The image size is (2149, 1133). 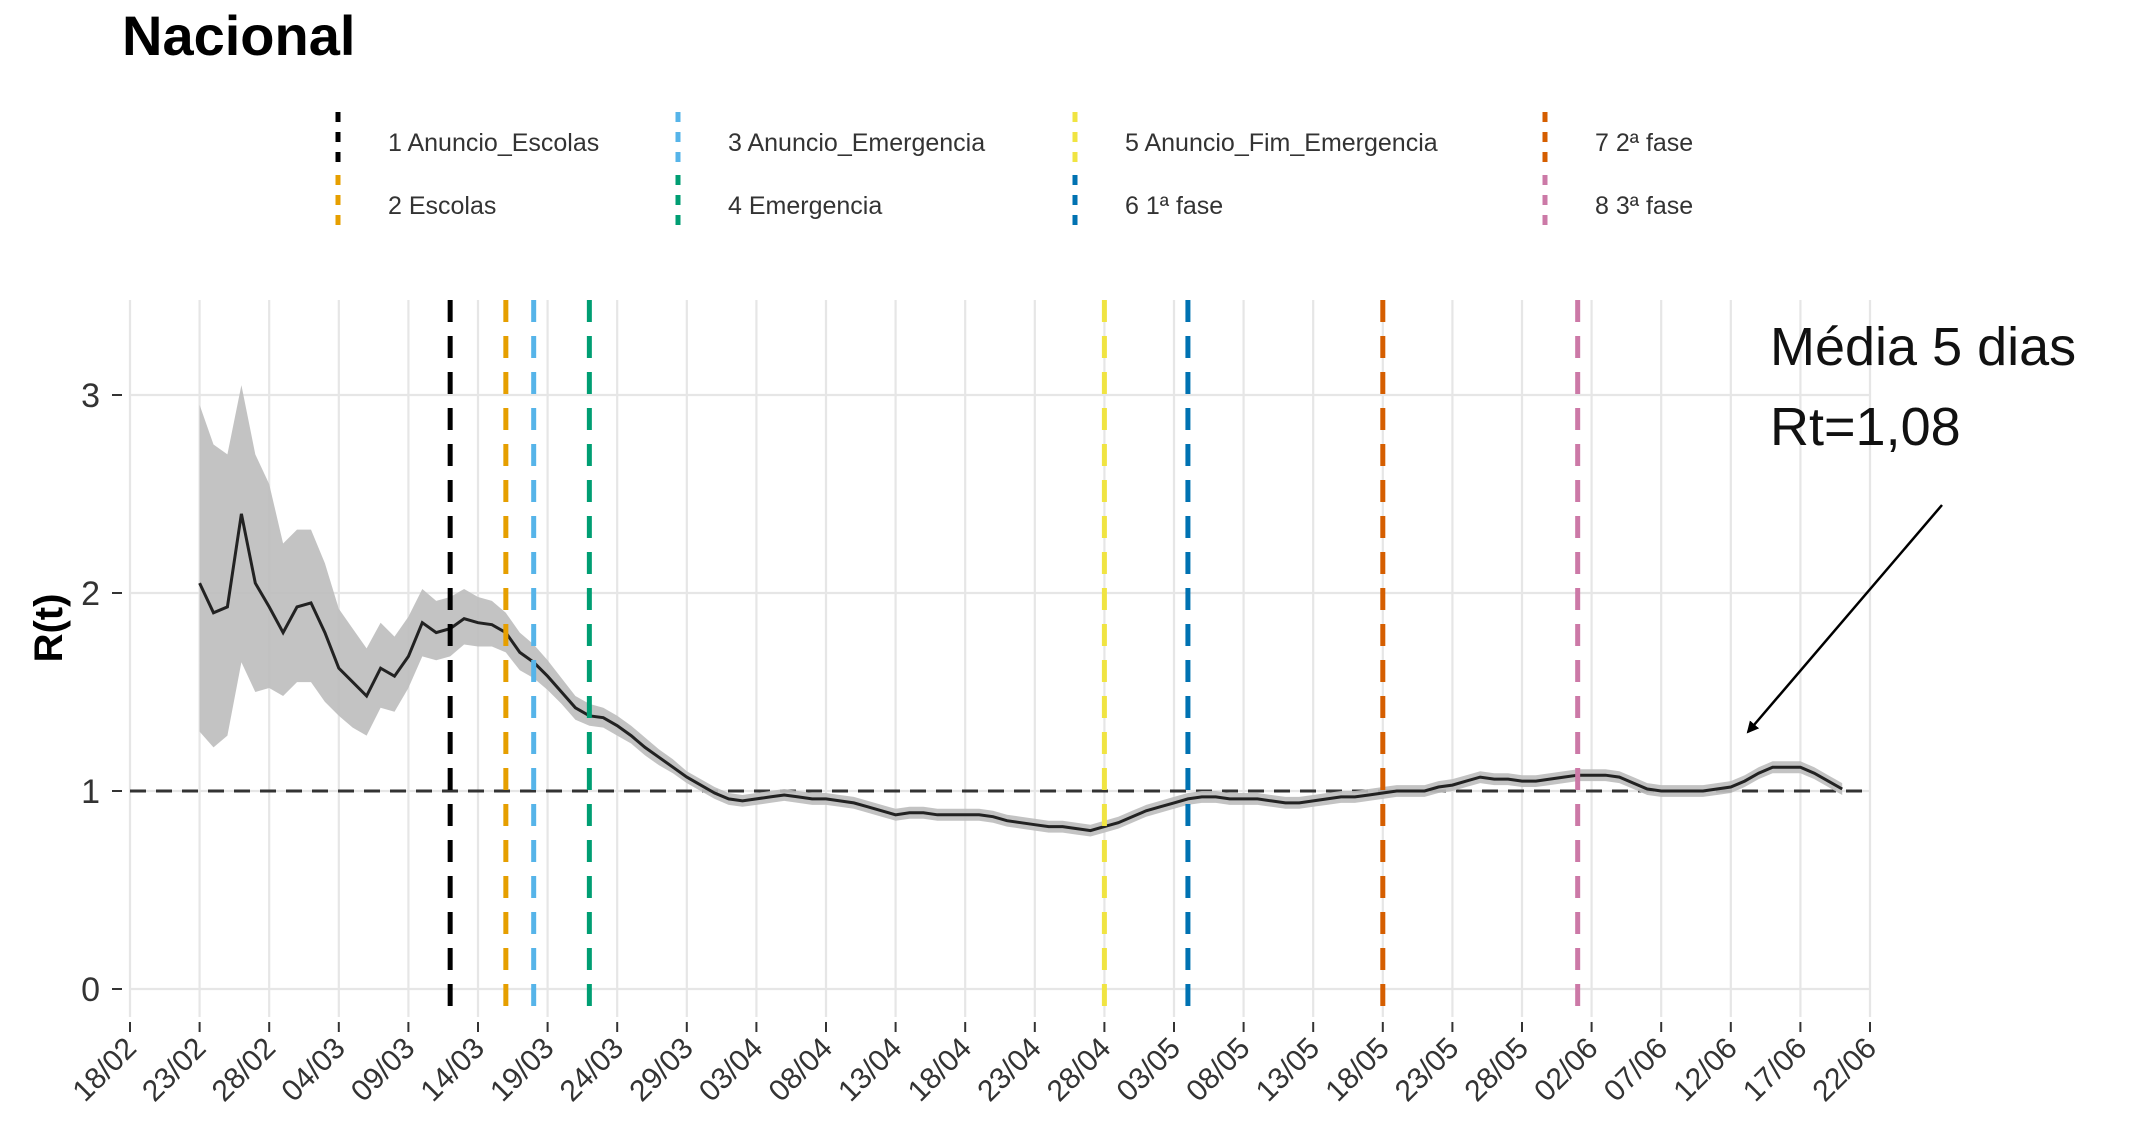 What do you see at coordinates (1009, 1070) in the screenshot?
I see `x-tick-label: 23/04` at bounding box center [1009, 1070].